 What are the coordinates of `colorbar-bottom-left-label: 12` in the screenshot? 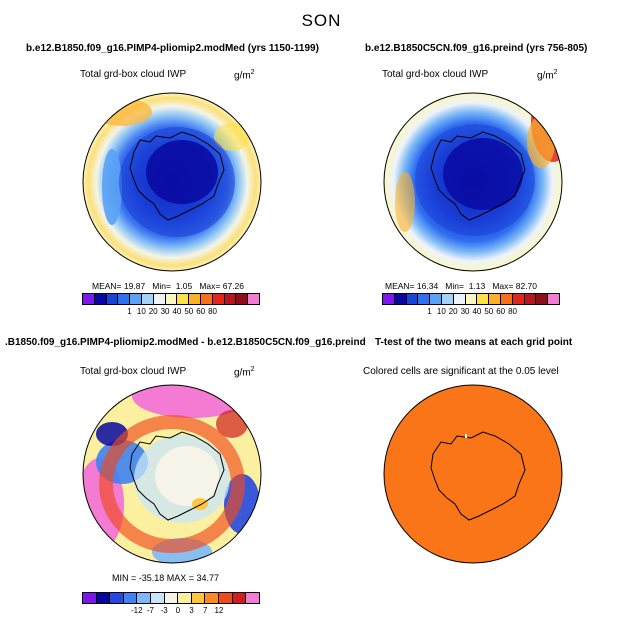 It's located at (219, 610).